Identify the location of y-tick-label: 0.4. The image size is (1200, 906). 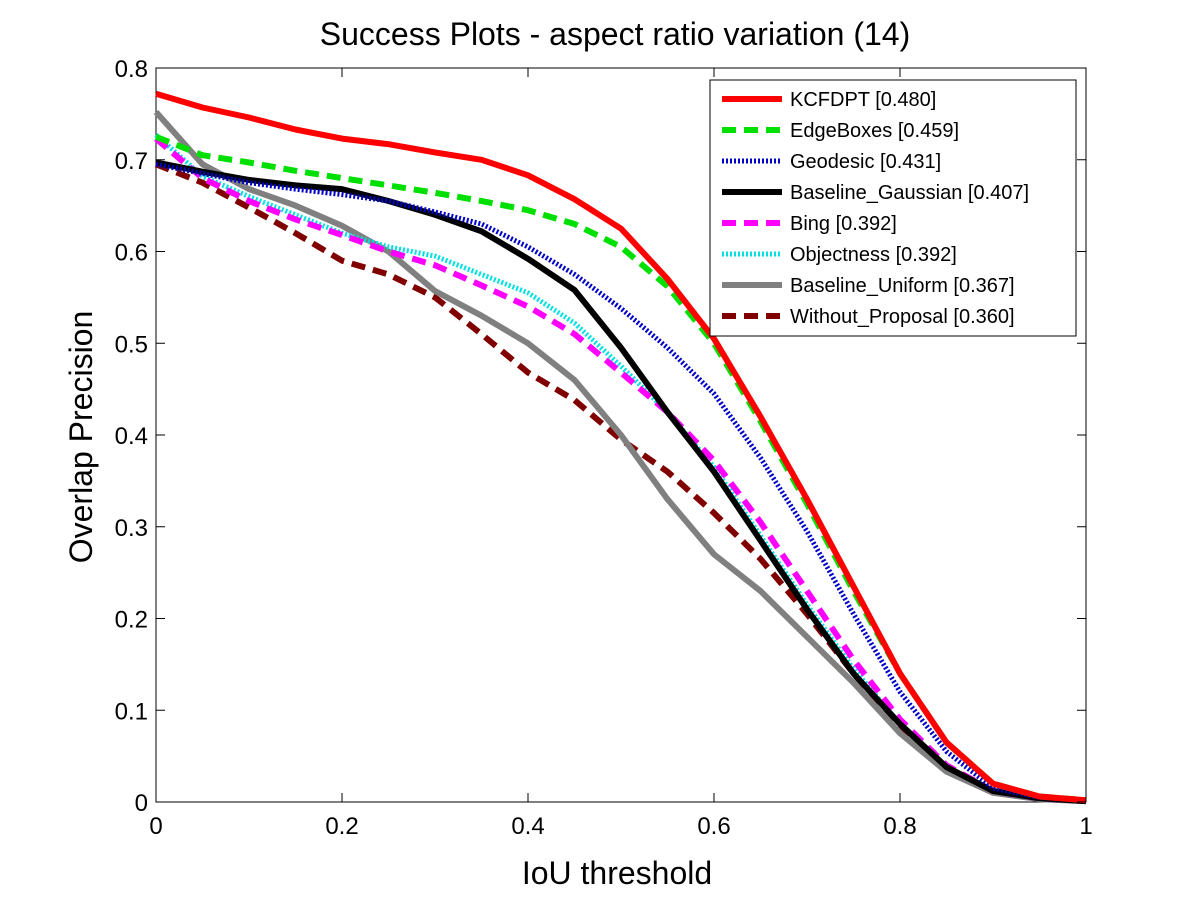
(131, 436).